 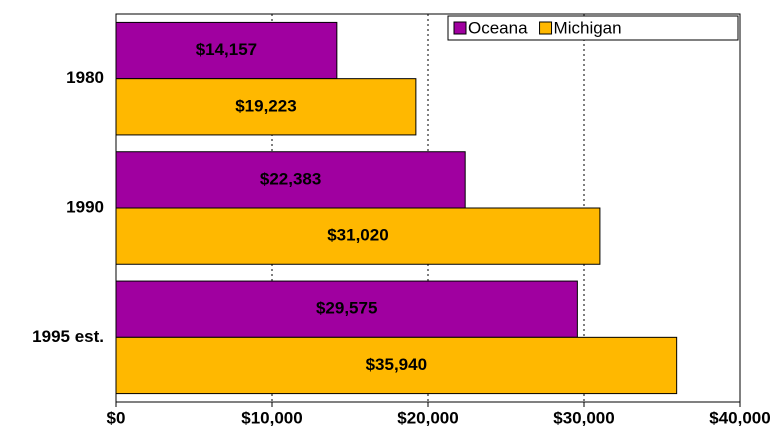 I want to click on data-label: $19,223, so click(x=265, y=105).